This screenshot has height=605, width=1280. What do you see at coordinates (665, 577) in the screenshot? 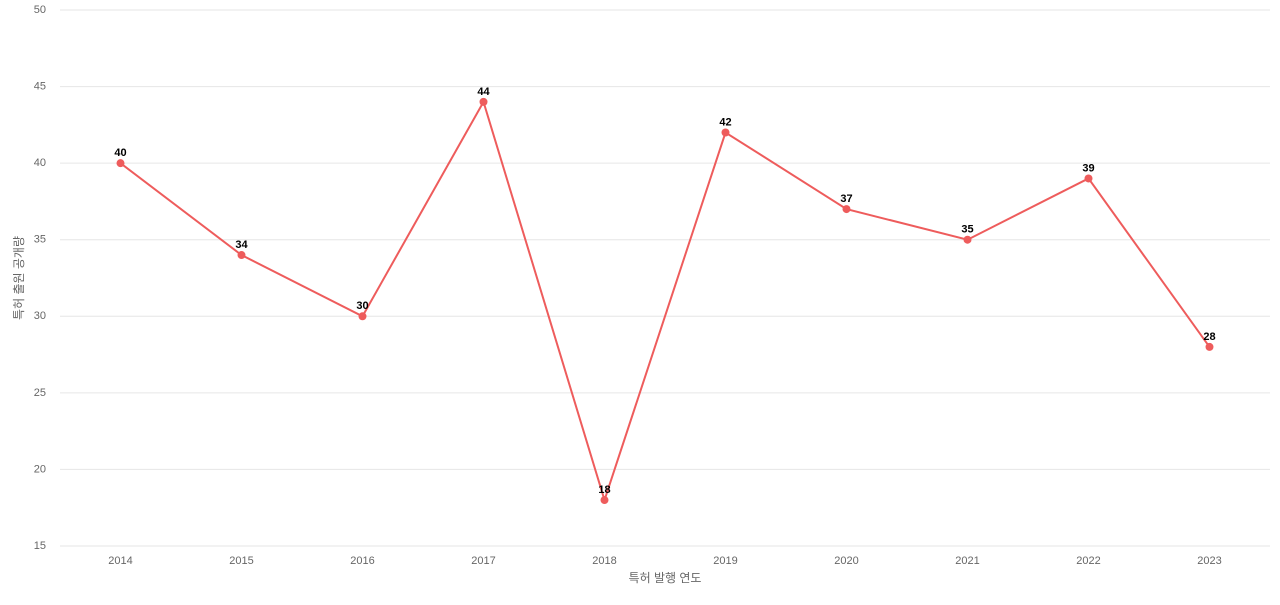
I see `x-axis-label: 특허 발행 연도` at bounding box center [665, 577].